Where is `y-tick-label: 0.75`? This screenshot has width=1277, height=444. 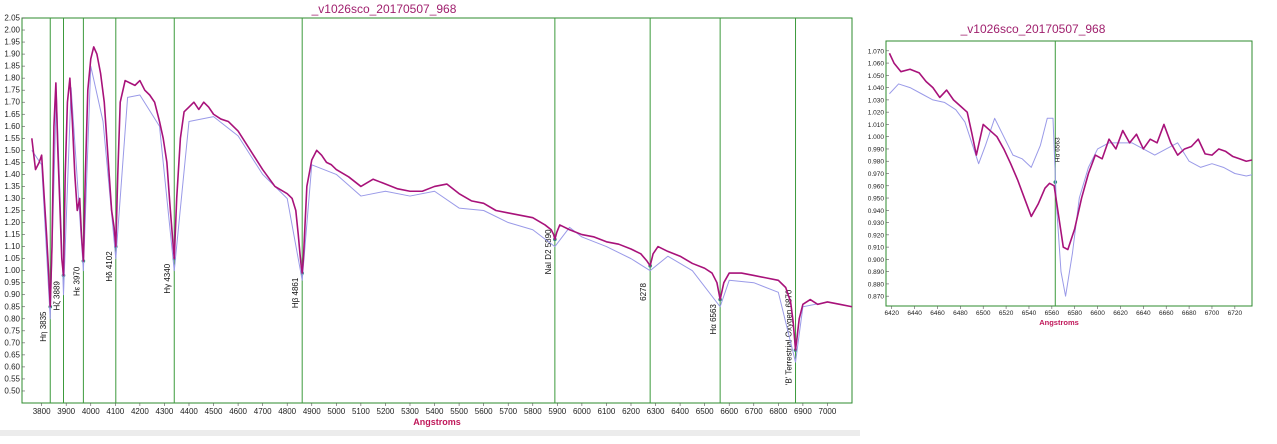 y-tick-label: 0.75 is located at coordinates (12, 330).